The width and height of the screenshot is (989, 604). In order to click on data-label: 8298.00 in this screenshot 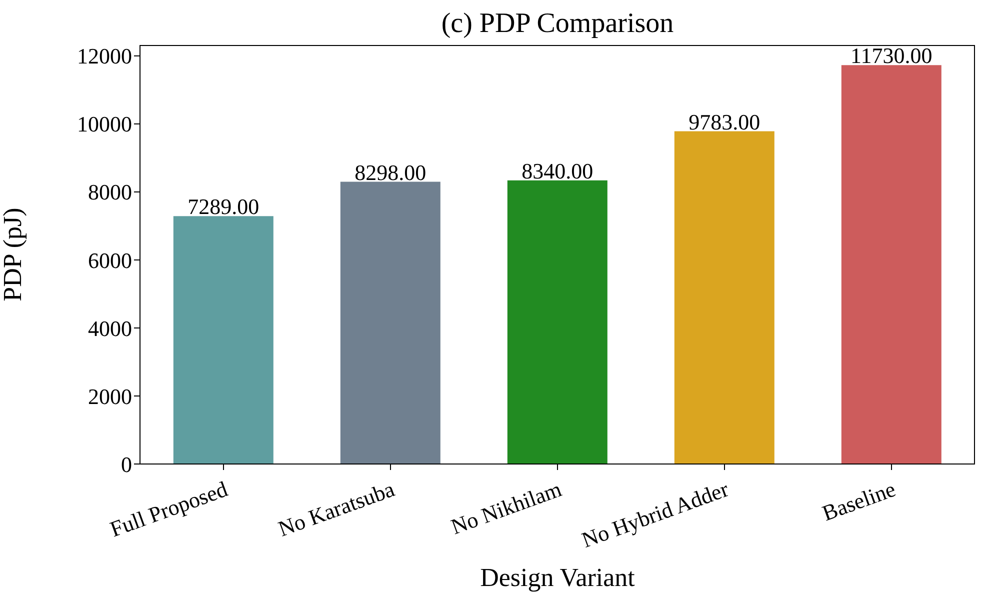, I will do `click(390, 172)`.